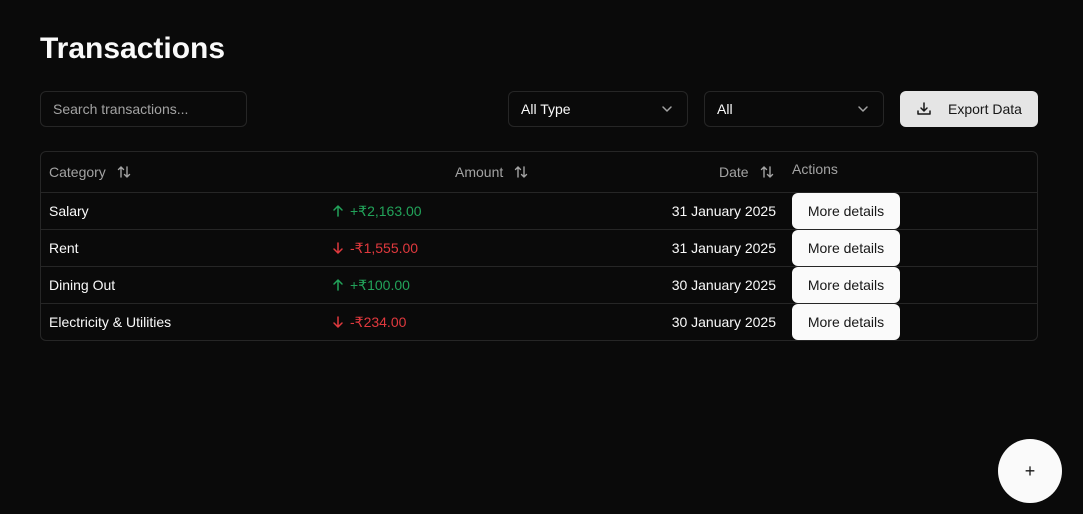  Describe the element at coordinates (133, 48) in the screenshot. I see `page-title: Transactions` at that location.